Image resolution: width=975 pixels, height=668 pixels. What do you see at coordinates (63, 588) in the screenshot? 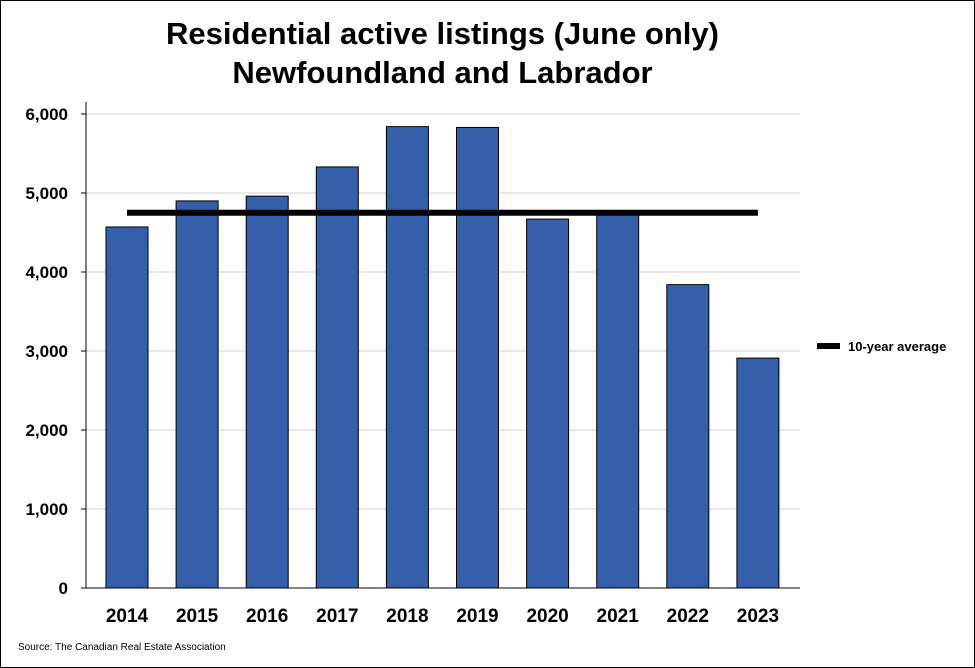
I see `y-tick-label: 0` at bounding box center [63, 588].